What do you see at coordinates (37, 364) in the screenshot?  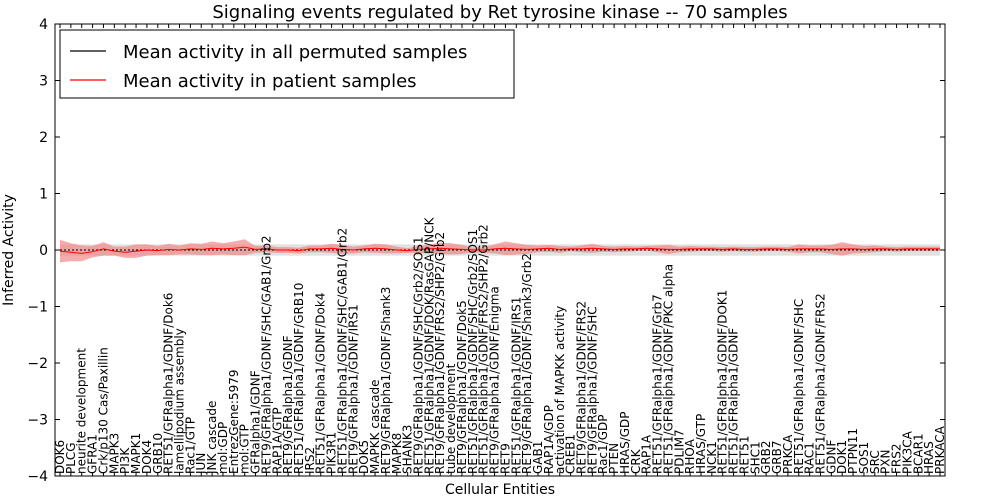 I see `y-tick-label: −2` at bounding box center [37, 364].